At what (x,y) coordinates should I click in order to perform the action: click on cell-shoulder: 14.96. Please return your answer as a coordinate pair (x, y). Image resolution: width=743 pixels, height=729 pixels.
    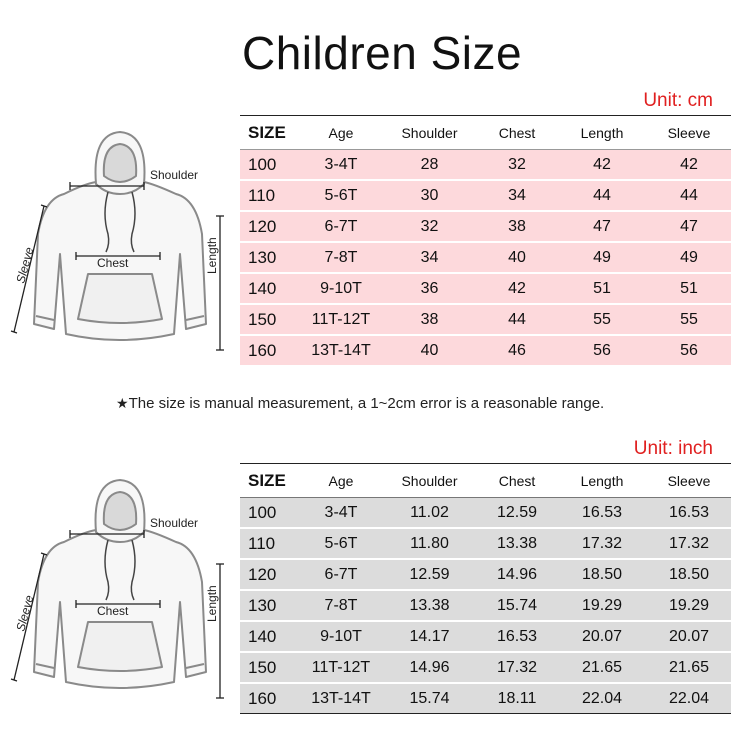
    Looking at the image, I should click on (429, 667).